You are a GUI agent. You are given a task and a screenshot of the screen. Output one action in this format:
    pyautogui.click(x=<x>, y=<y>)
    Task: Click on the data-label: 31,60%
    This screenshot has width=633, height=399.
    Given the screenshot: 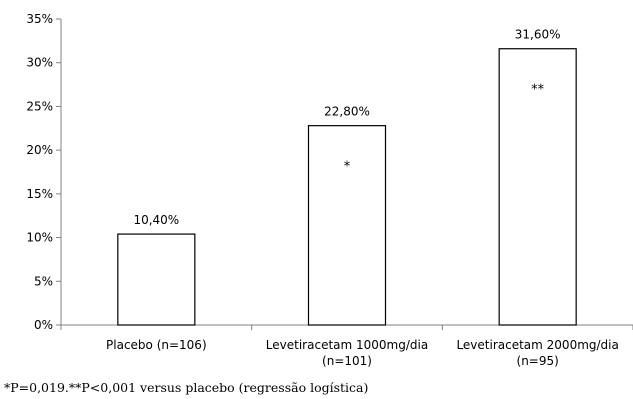 What is the action you would take?
    pyautogui.click(x=538, y=35)
    